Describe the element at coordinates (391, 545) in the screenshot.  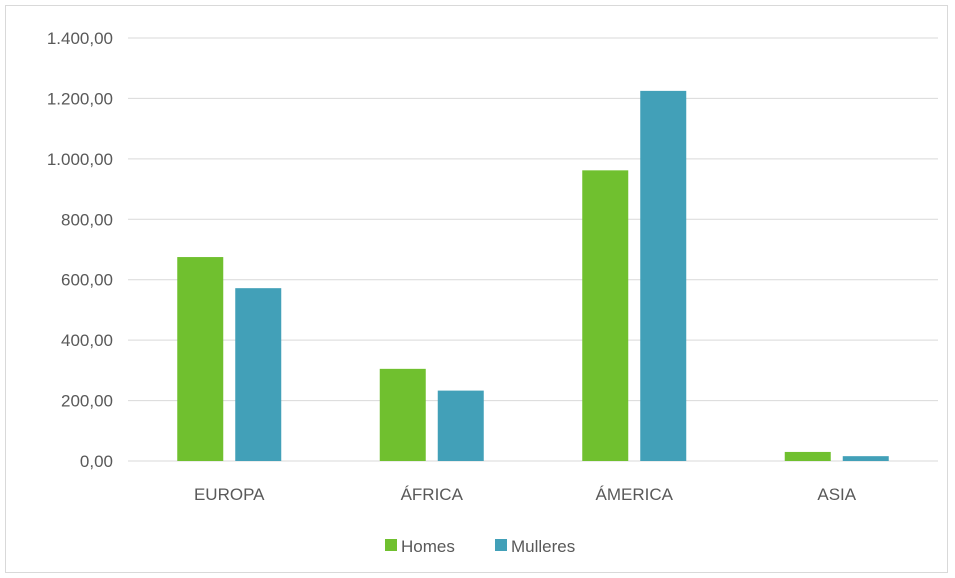
I see `legend-swatch-homes` at that location.